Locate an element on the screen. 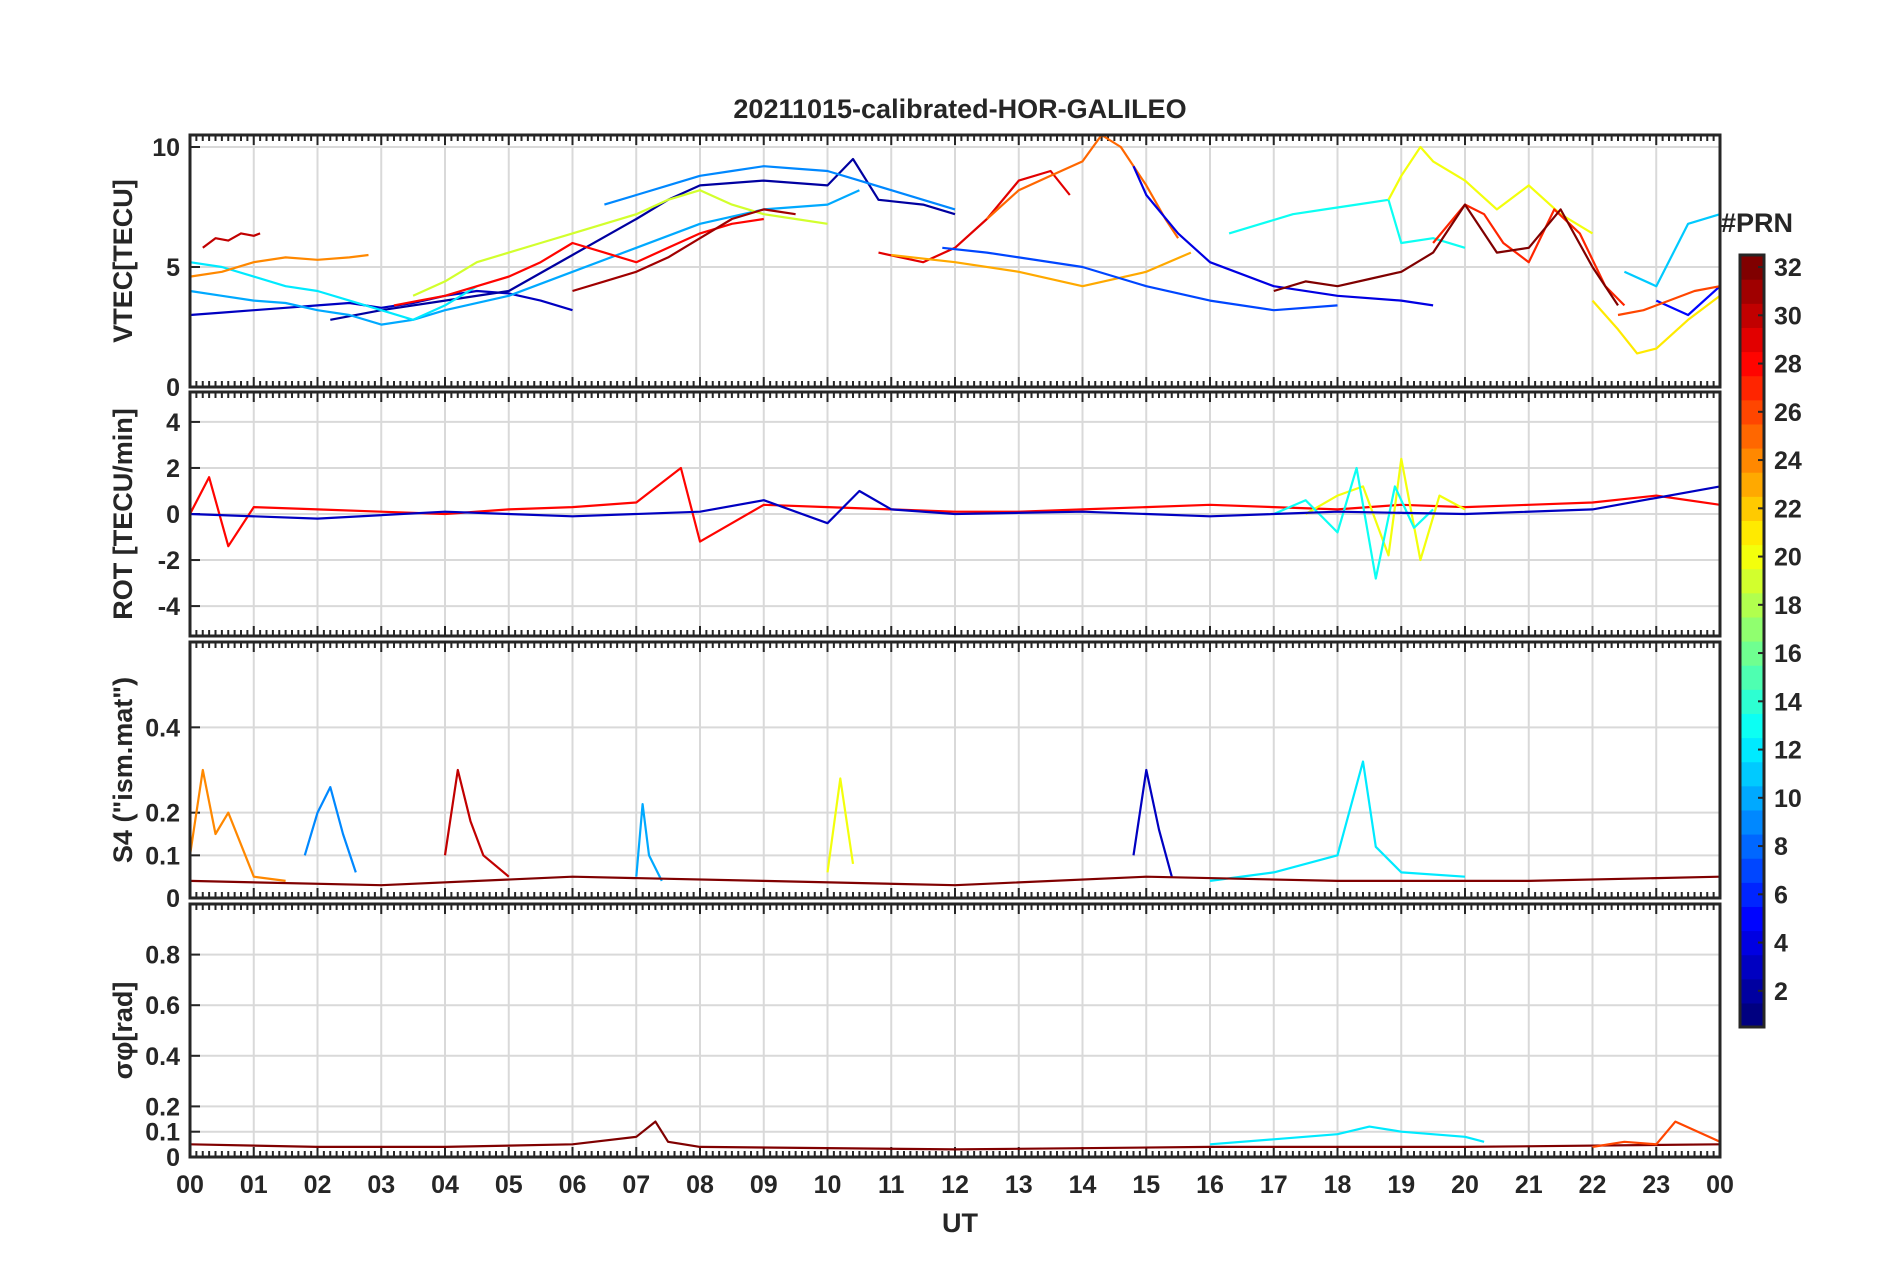 This screenshot has width=1902, height=1272. colorbar-tick-label: 2 is located at coordinates (1781, 992).